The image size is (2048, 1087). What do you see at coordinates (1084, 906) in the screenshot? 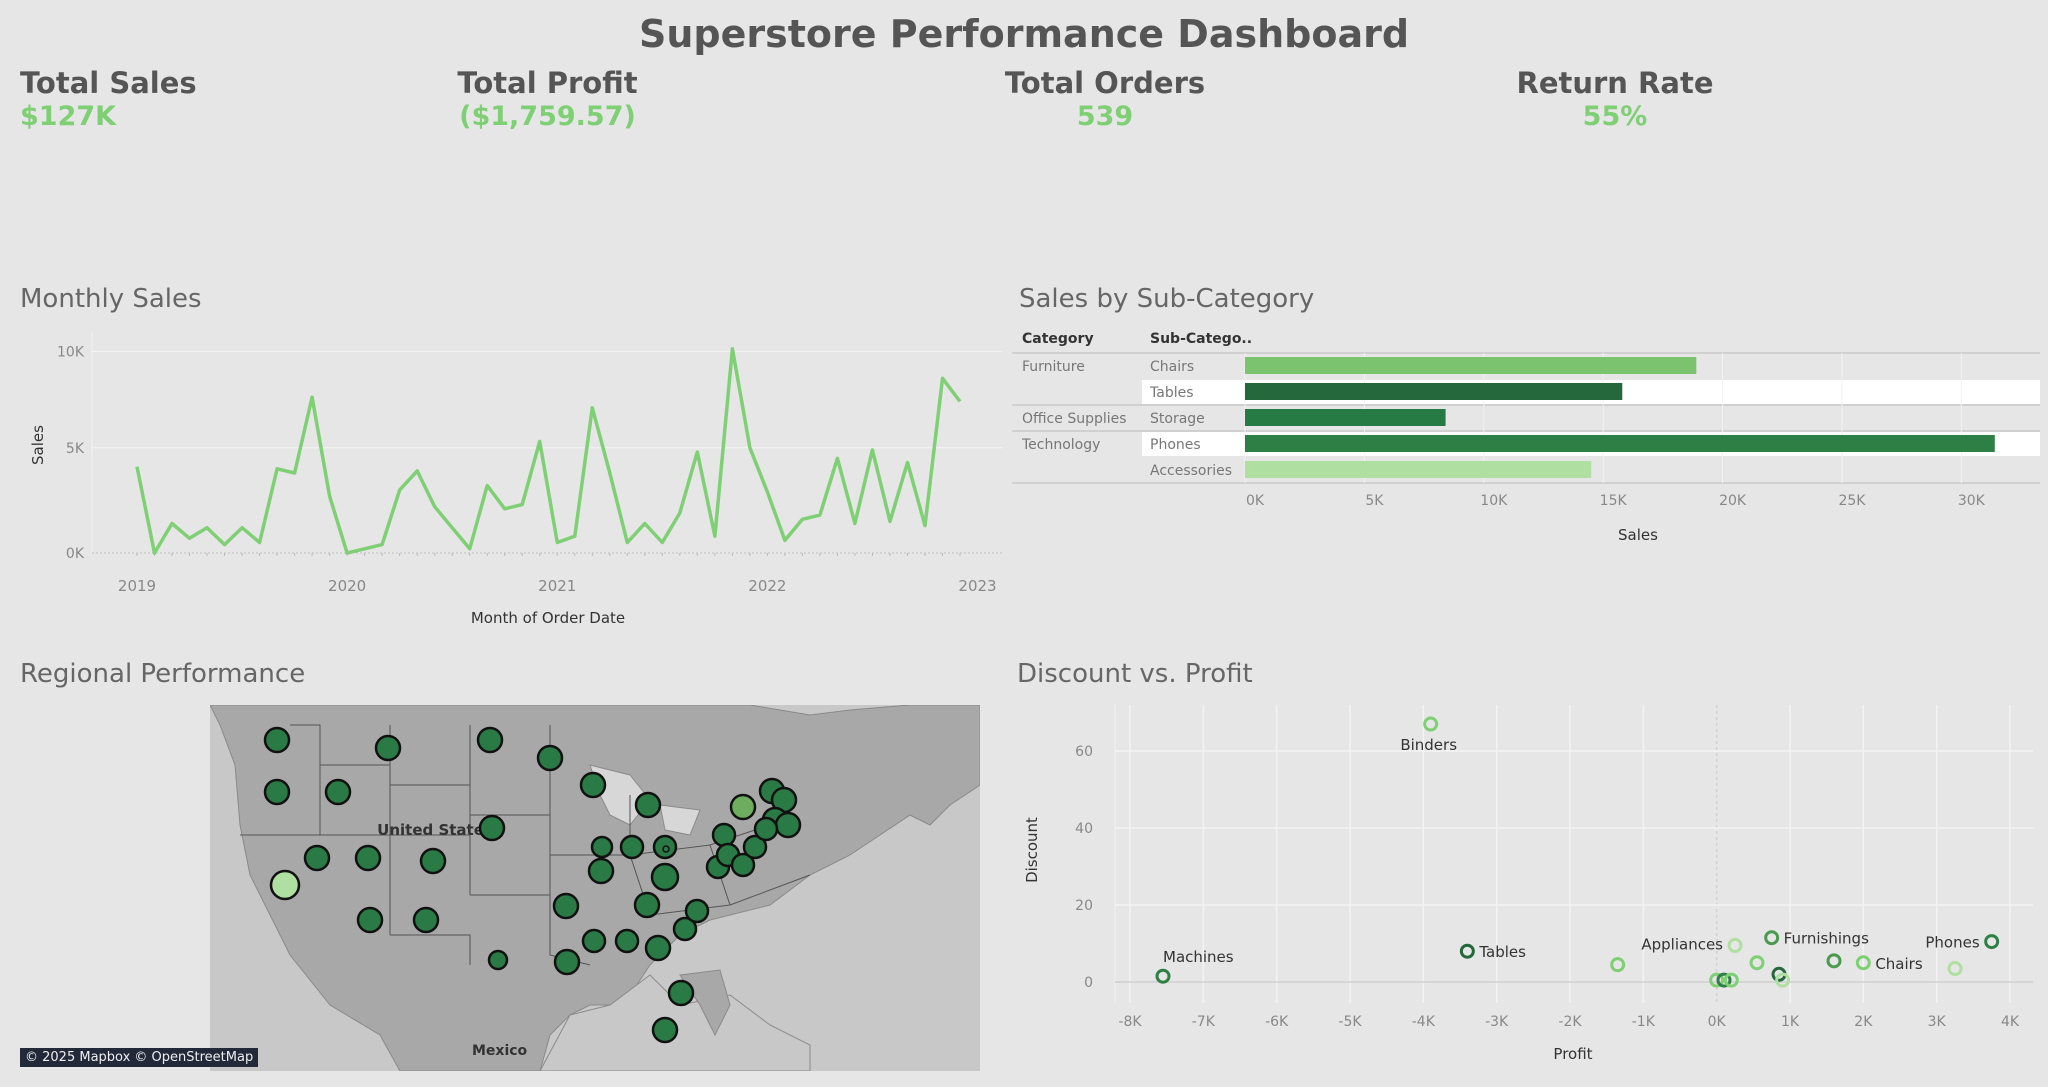
I see `y-tick-label: 20` at bounding box center [1084, 906].